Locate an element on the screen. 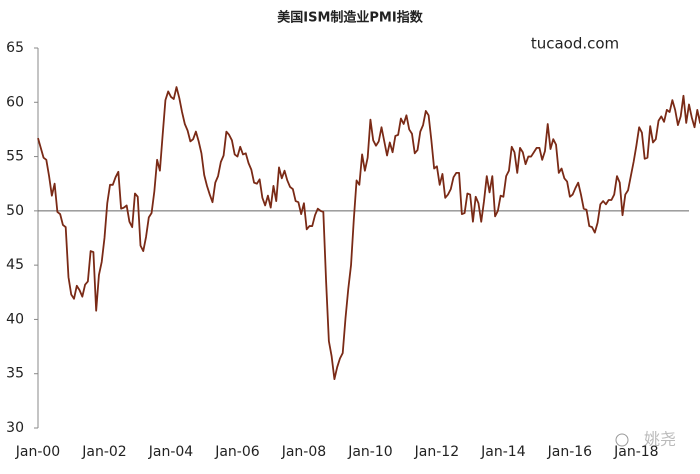  x-tick-label: Jan-10 is located at coordinates (369, 452).